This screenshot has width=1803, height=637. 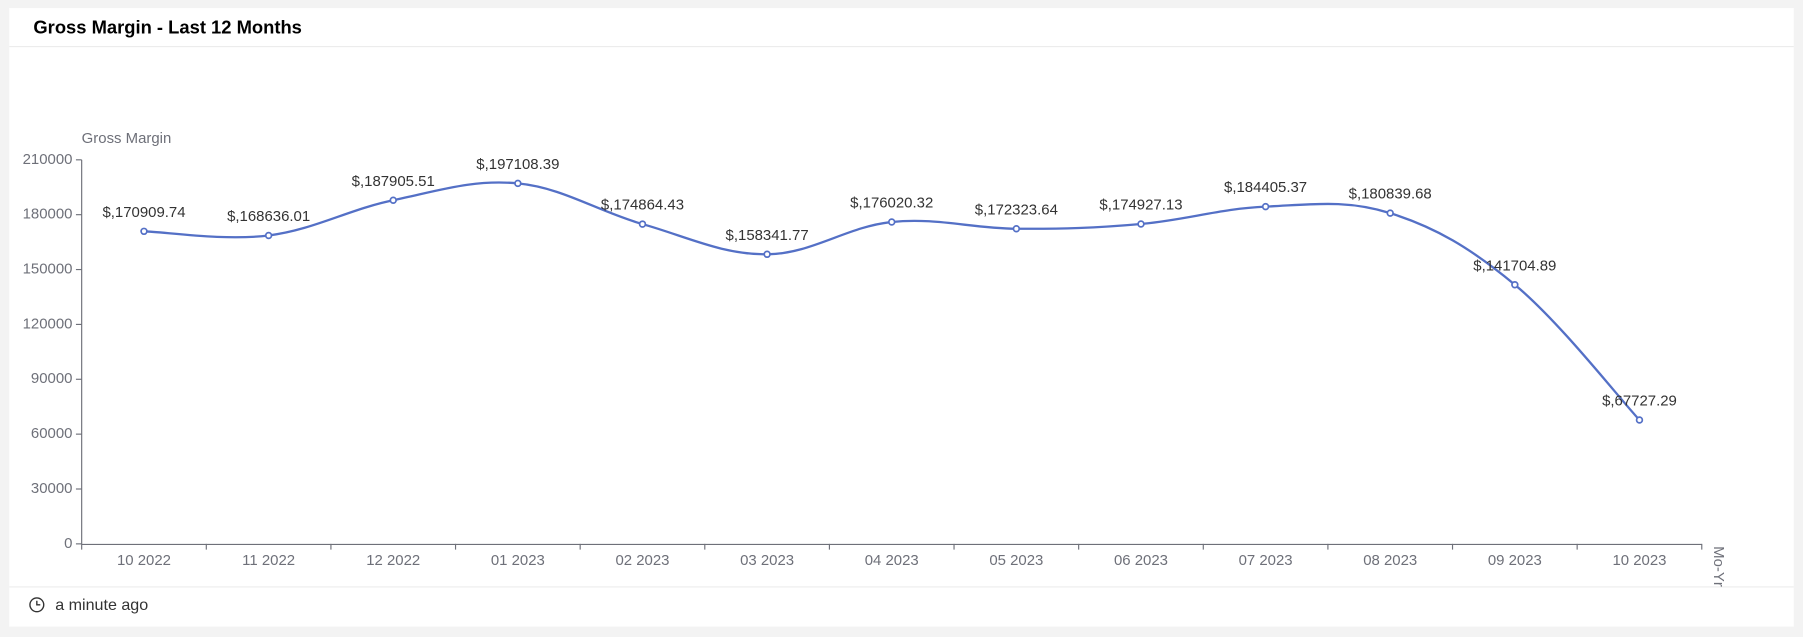 What do you see at coordinates (517, 164) in the screenshot?
I see `data-label: $,197108.39` at bounding box center [517, 164].